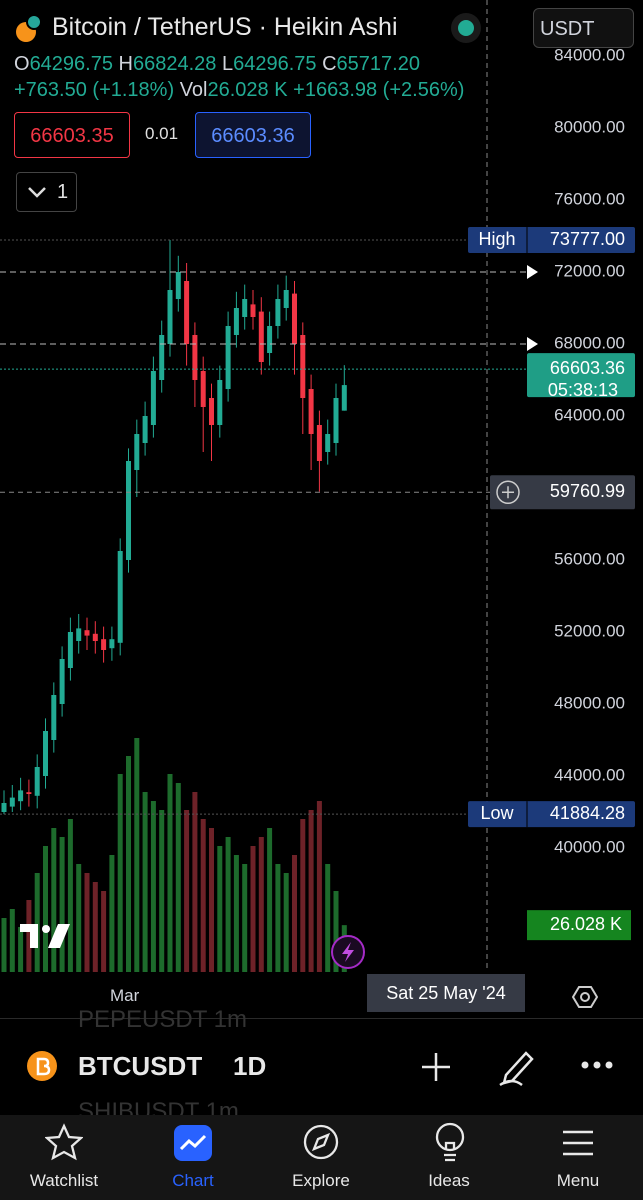 Image resolution: width=643 pixels, height=1200 pixels. Describe the element at coordinates (379, 90) in the screenshot. I see `vol-change: +1663.98 (+2.56%)` at that location.